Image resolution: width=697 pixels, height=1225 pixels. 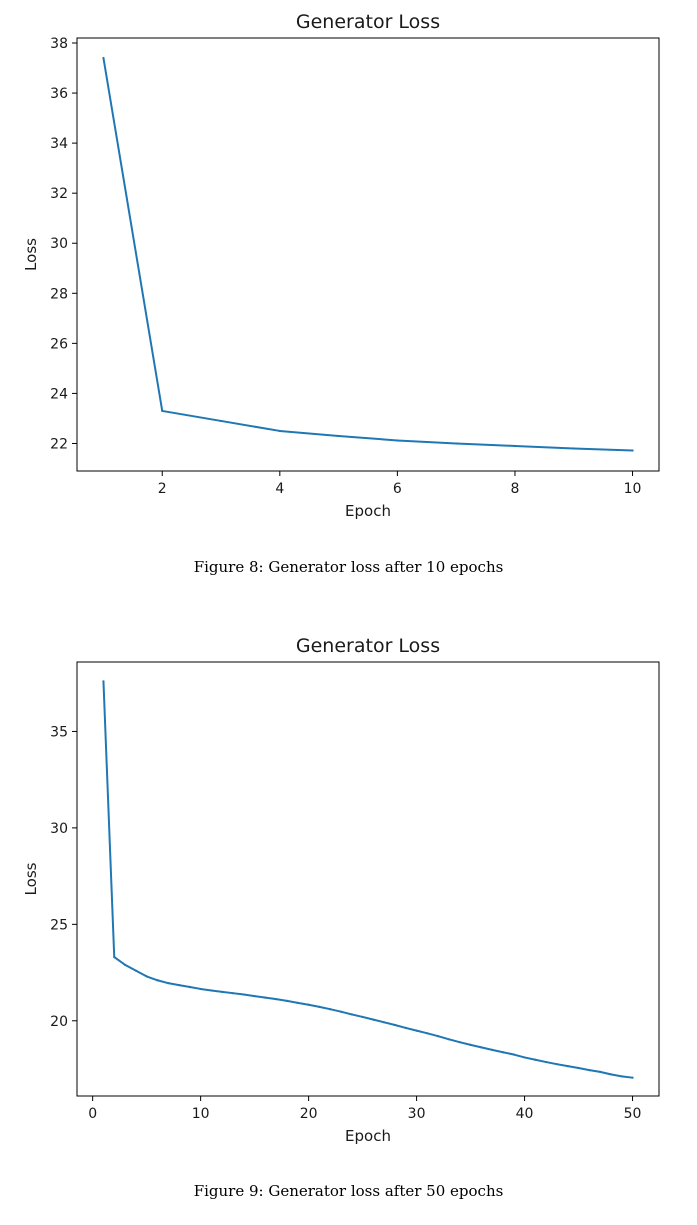 What do you see at coordinates (348, 1191) in the screenshot?
I see `figure-caption: Figure 9: Generator loss after 50 epochs` at bounding box center [348, 1191].